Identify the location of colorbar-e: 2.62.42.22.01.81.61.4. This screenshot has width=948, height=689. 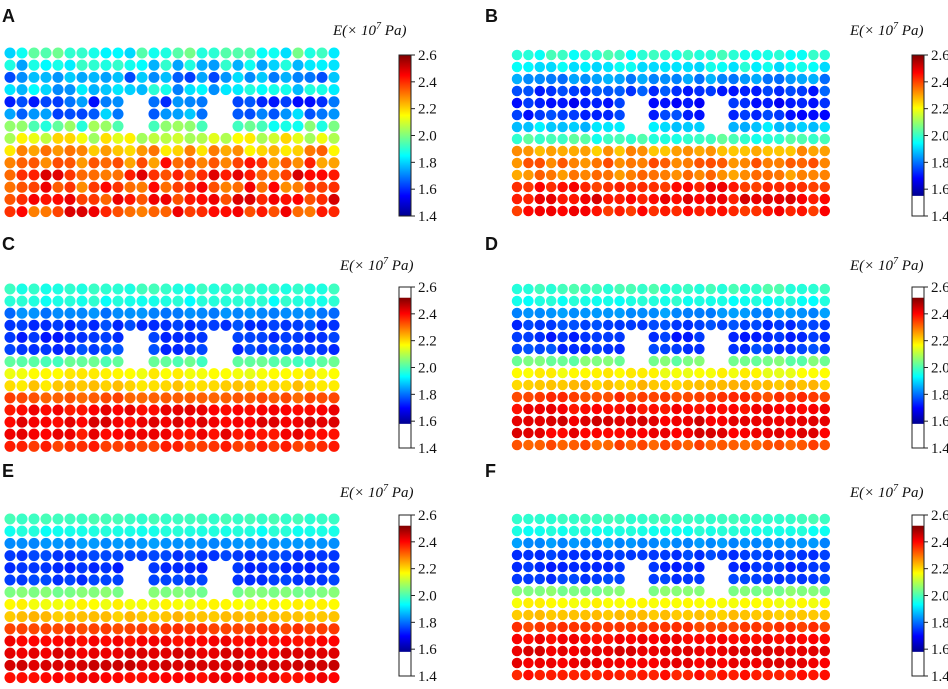
(417, 596).